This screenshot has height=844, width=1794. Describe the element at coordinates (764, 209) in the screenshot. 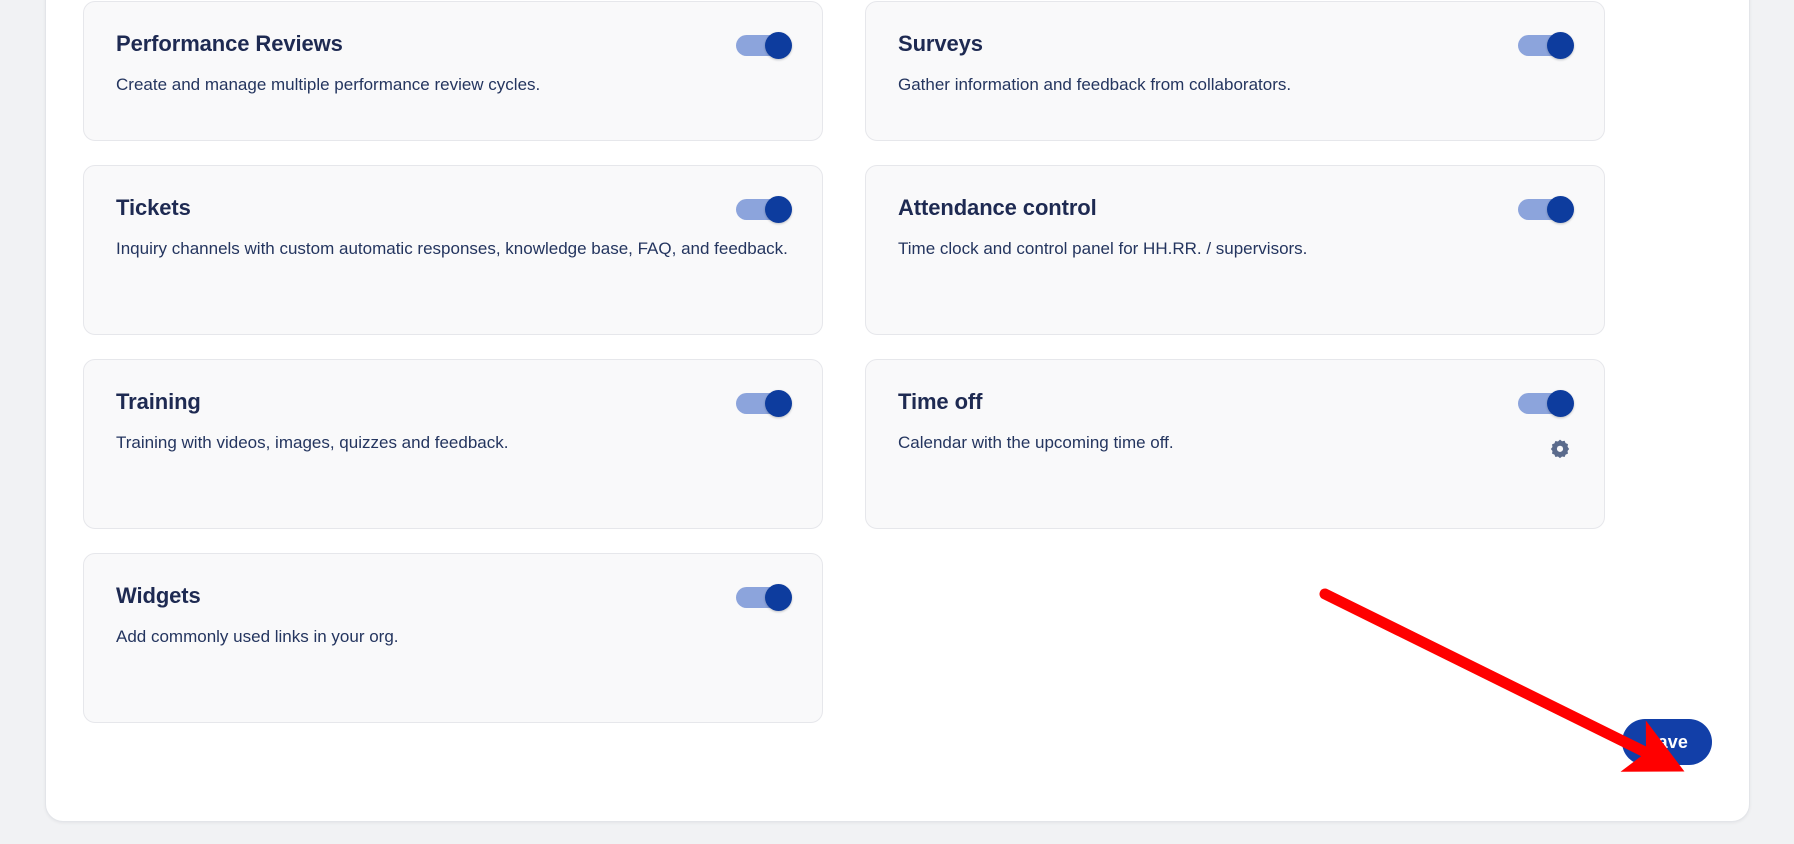

I see `toggle-tickets` at that location.